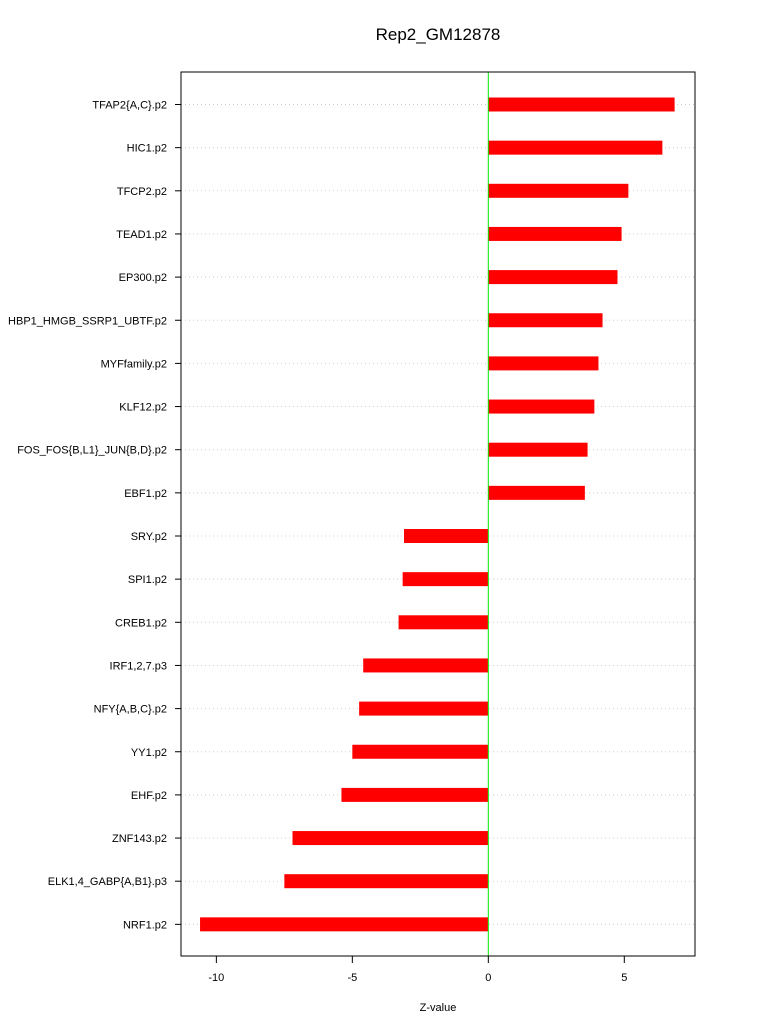 The height and width of the screenshot is (1028, 768). I want to click on category-label: NFY{A,B,C}.p2, so click(130, 710).